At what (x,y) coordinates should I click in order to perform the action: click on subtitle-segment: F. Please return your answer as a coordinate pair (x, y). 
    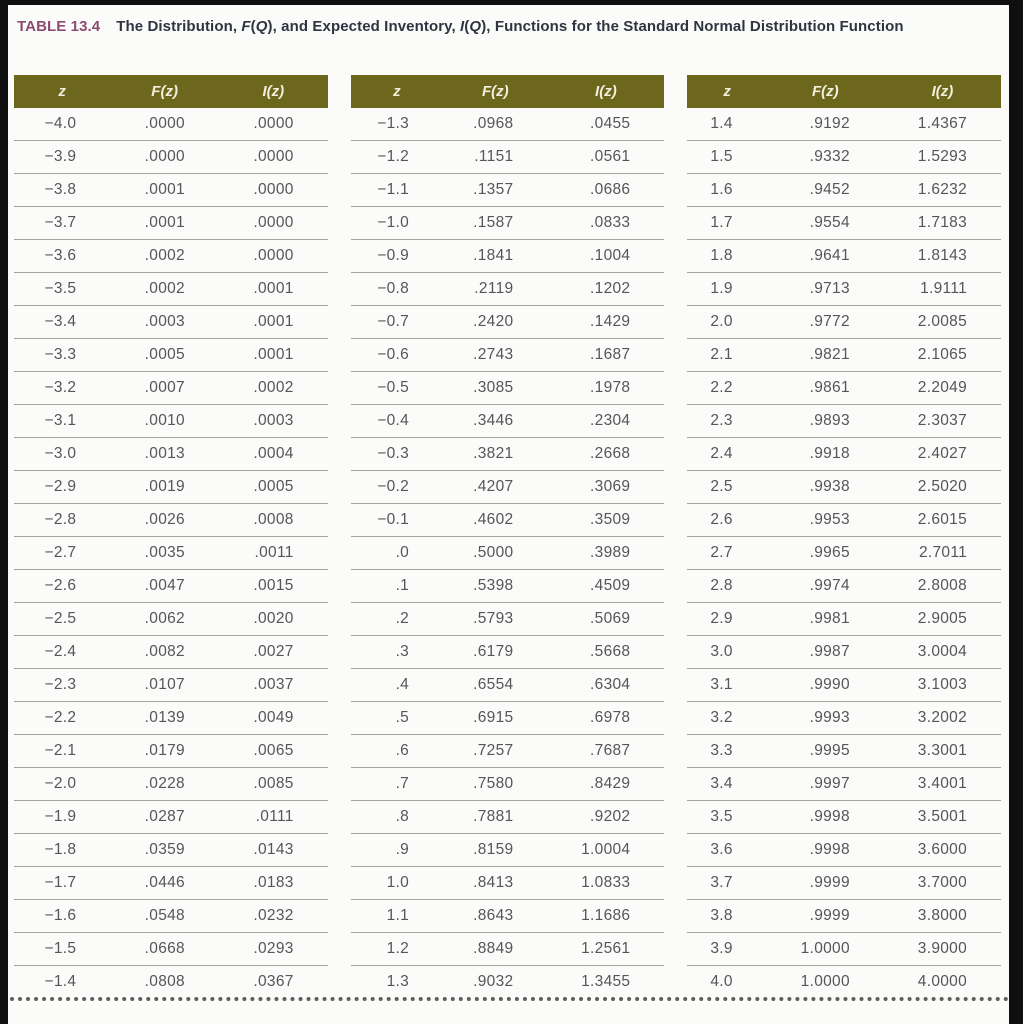
    Looking at the image, I should click on (246, 26).